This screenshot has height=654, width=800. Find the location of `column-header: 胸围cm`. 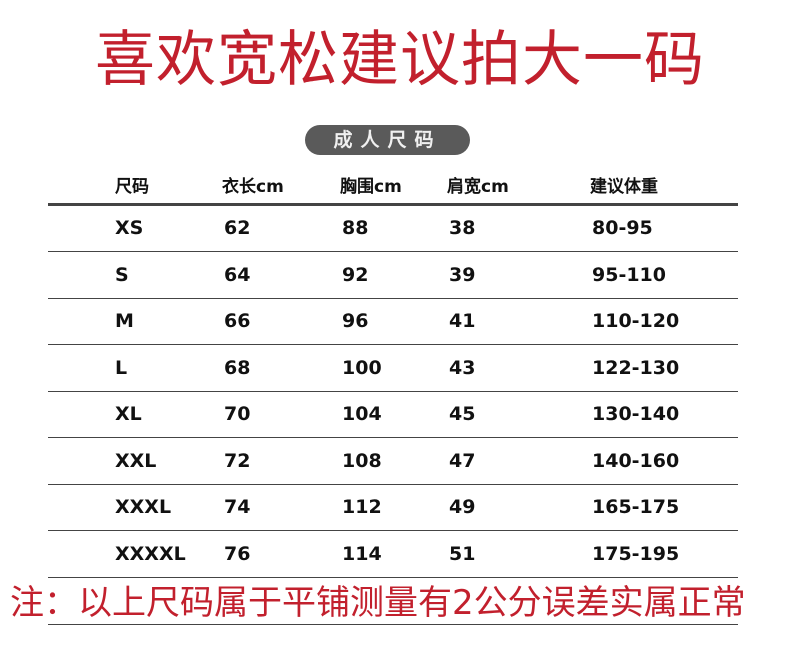

column-header: 胸围cm is located at coordinates (371, 187).